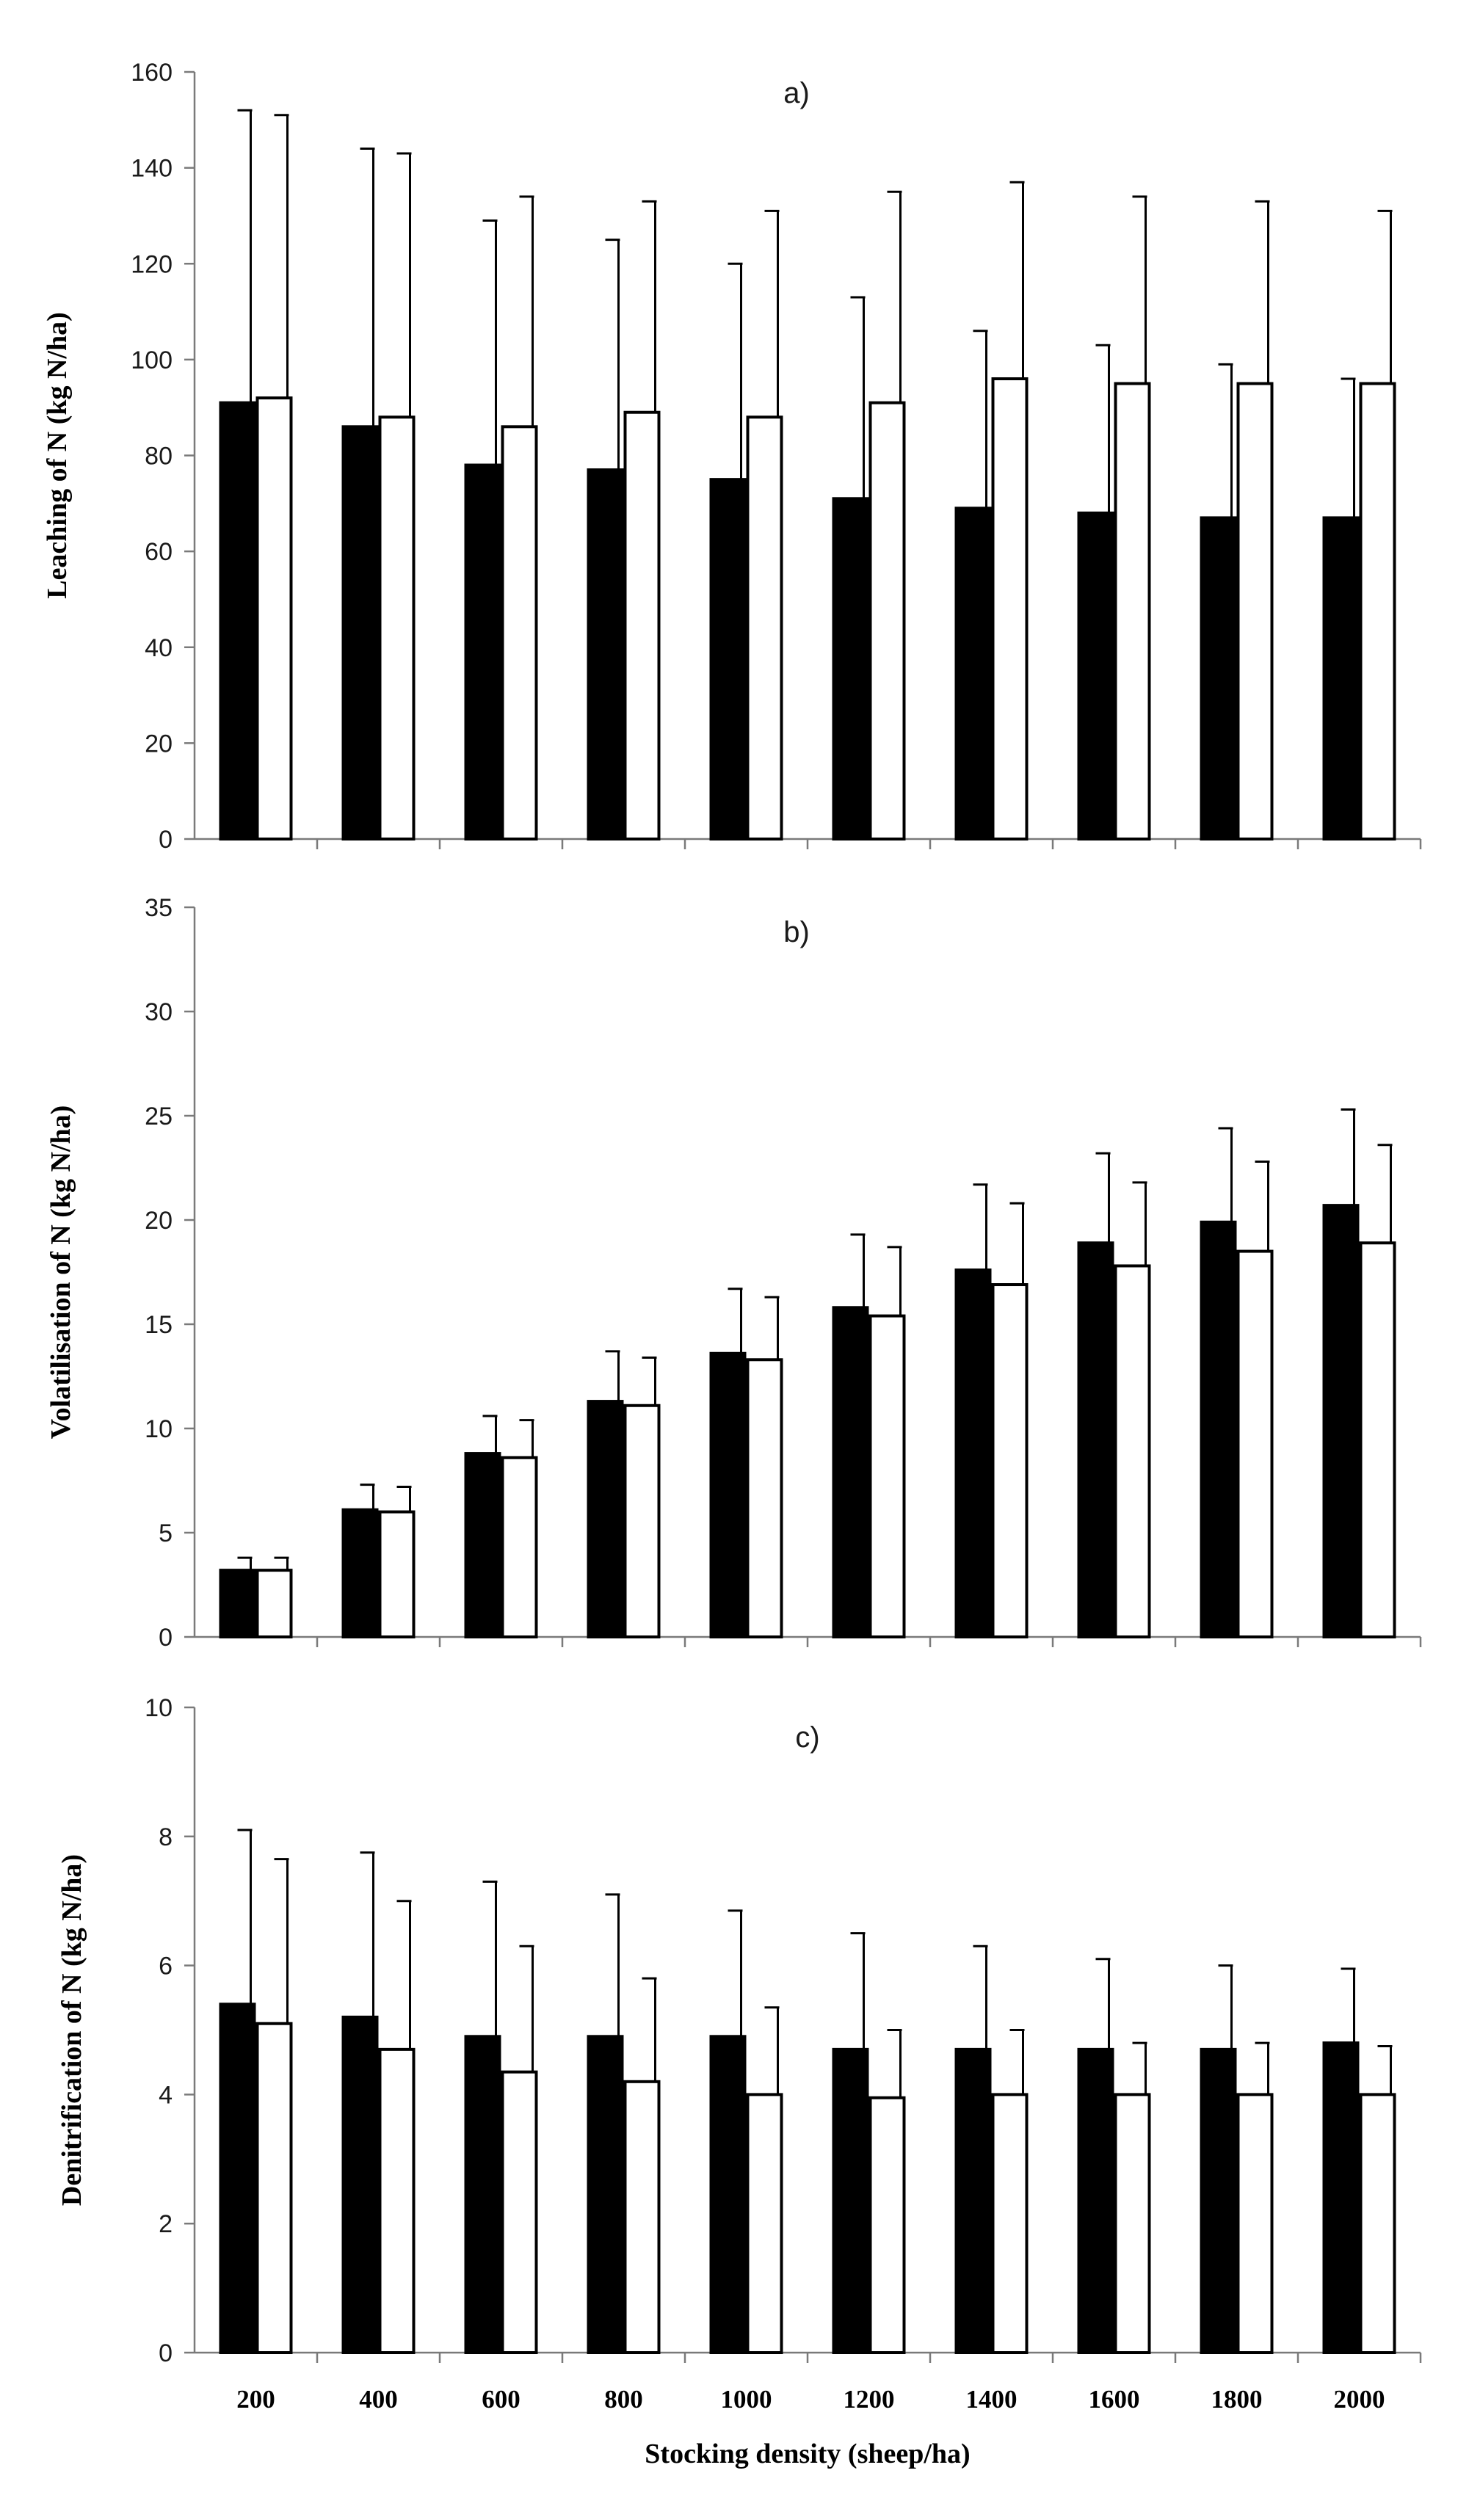  I want to click on panel-label: c), so click(807, 1737).